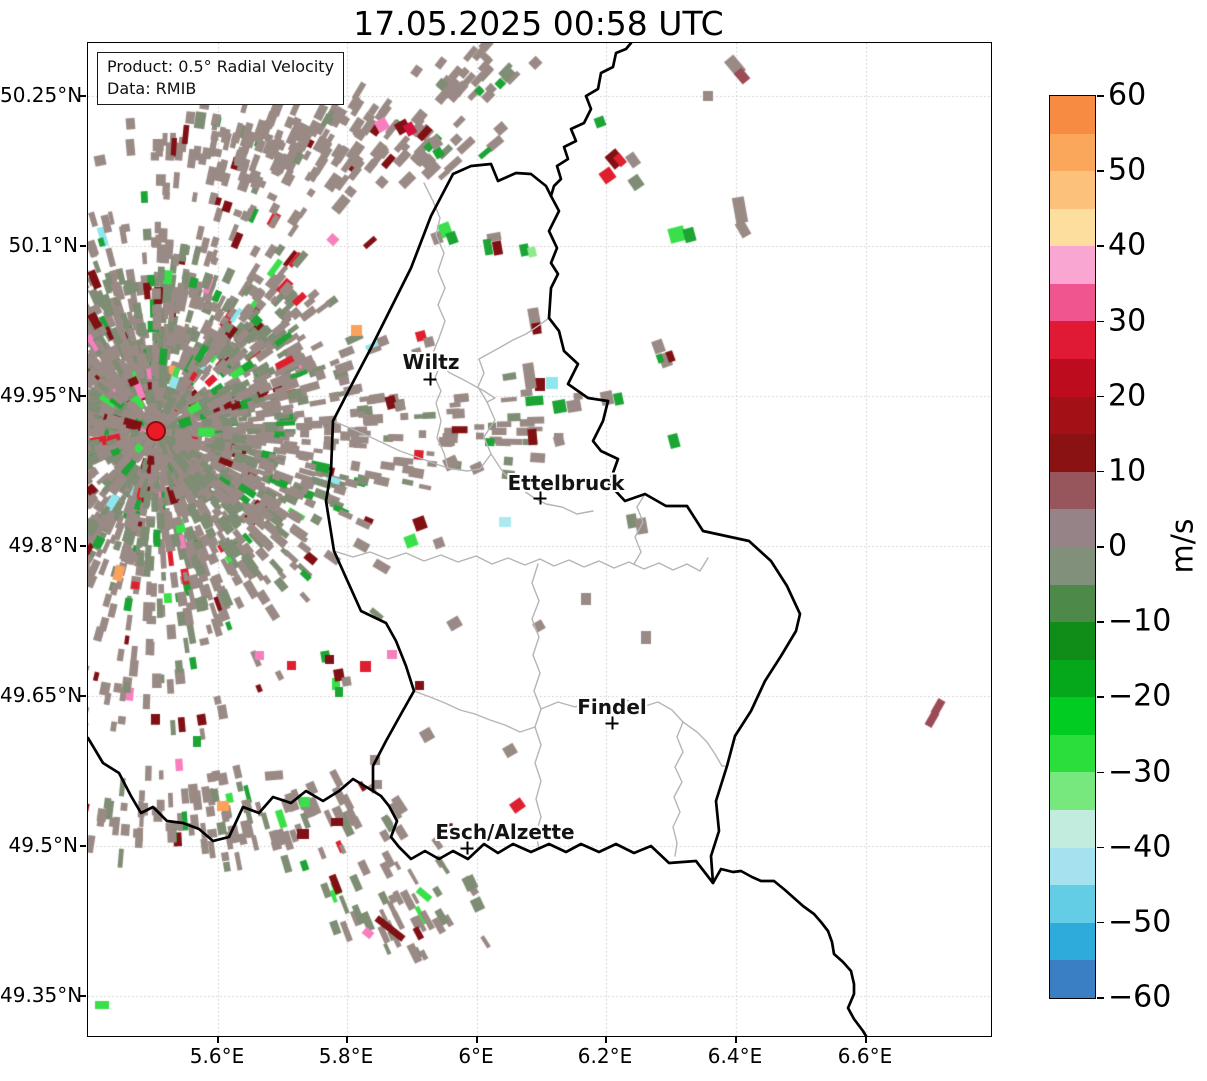 The height and width of the screenshot is (1081, 1207). I want to click on colorbar-tick-label: −40, so click(1140, 847).